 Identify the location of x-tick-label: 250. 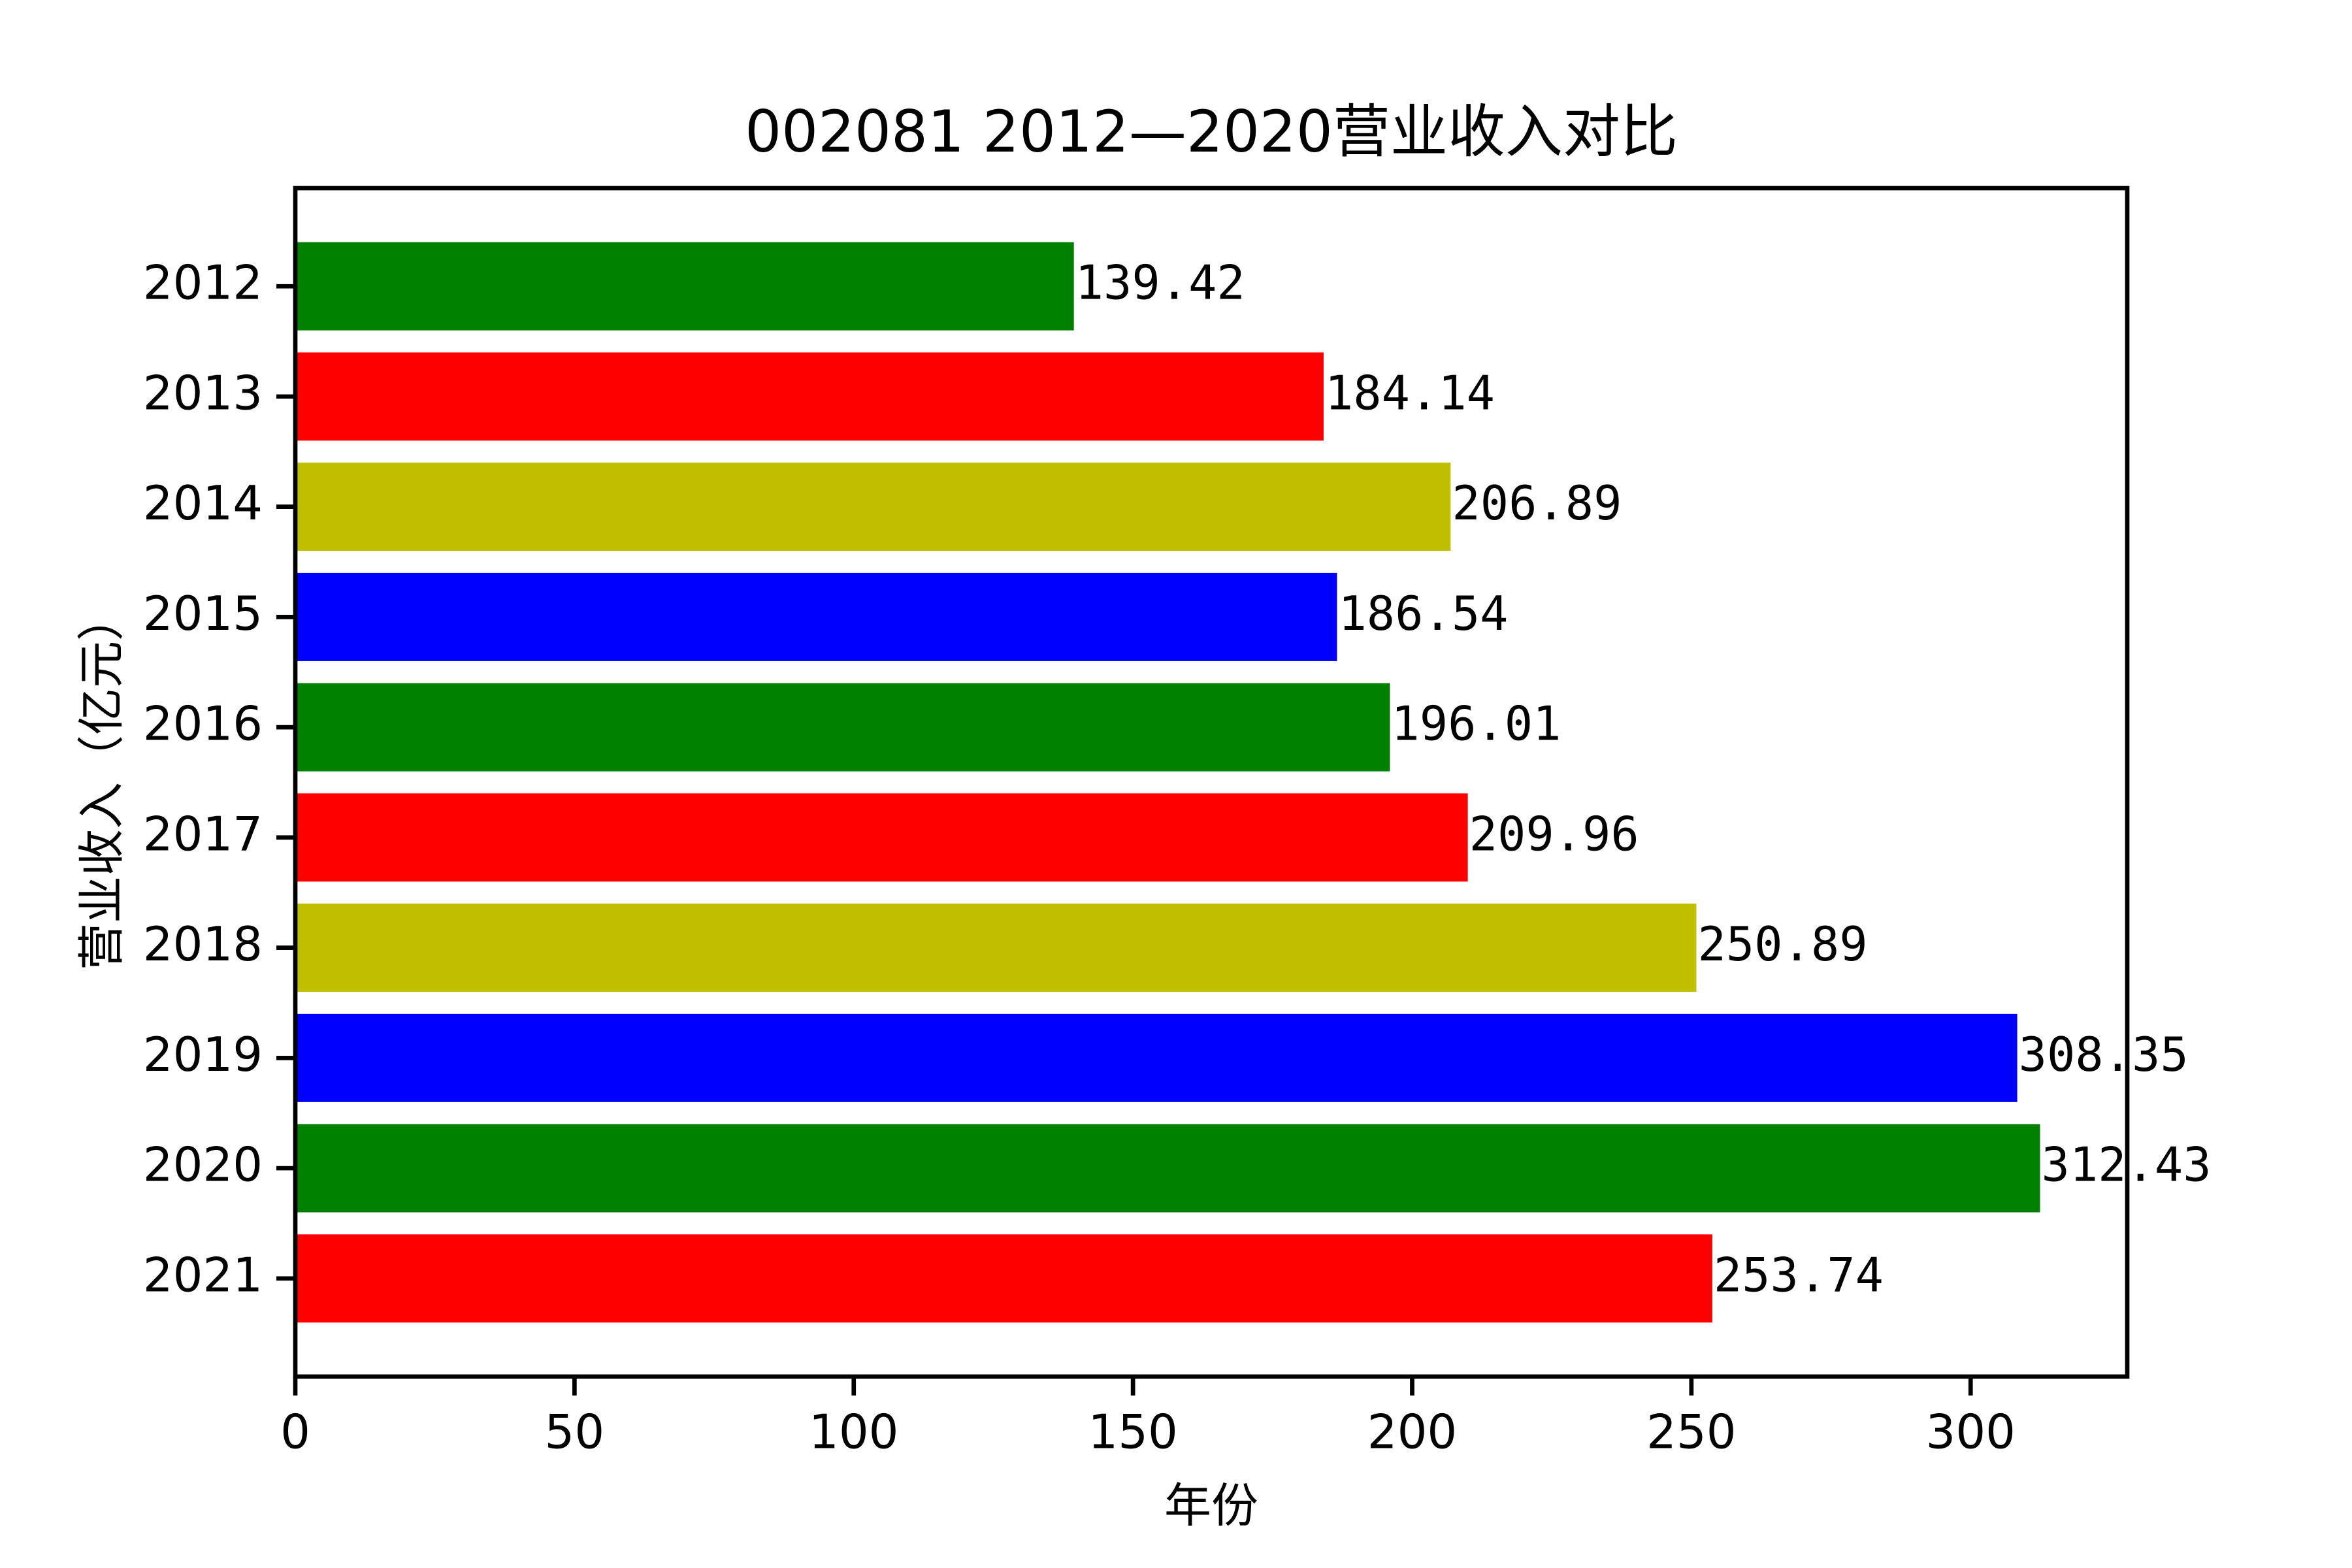
(1691, 1432).